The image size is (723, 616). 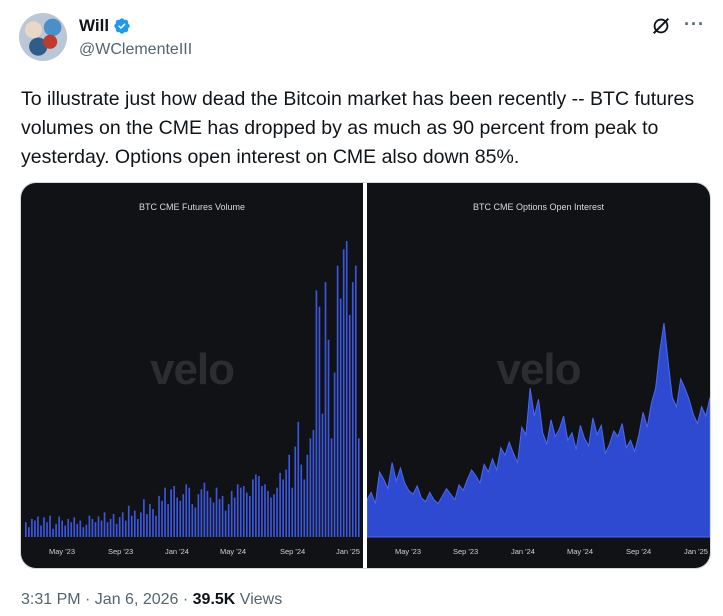 What do you see at coordinates (94, 25) in the screenshot?
I see `author-name: Will` at bounding box center [94, 25].